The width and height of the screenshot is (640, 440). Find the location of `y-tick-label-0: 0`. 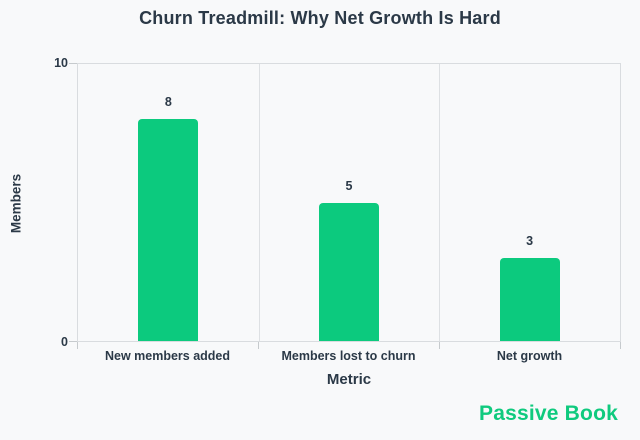

y-tick-label-0: 0 is located at coordinates (64, 342).